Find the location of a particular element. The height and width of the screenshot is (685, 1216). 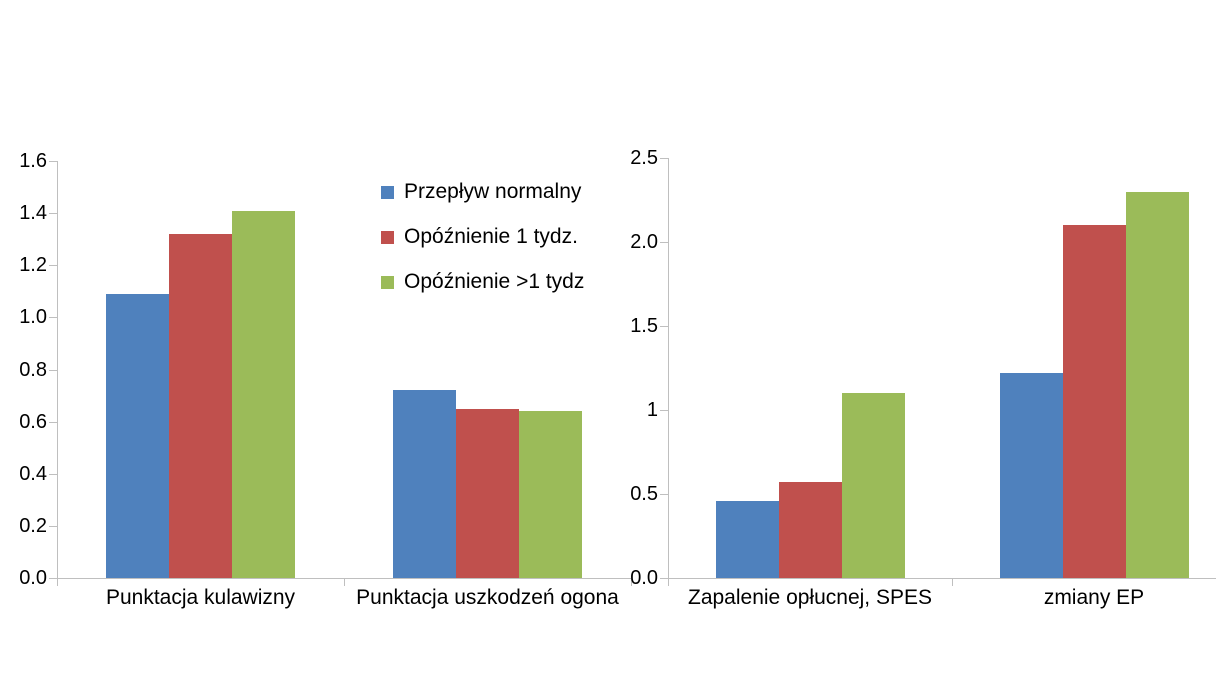

y-tick-label: 0.2 is located at coordinates (33, 526).